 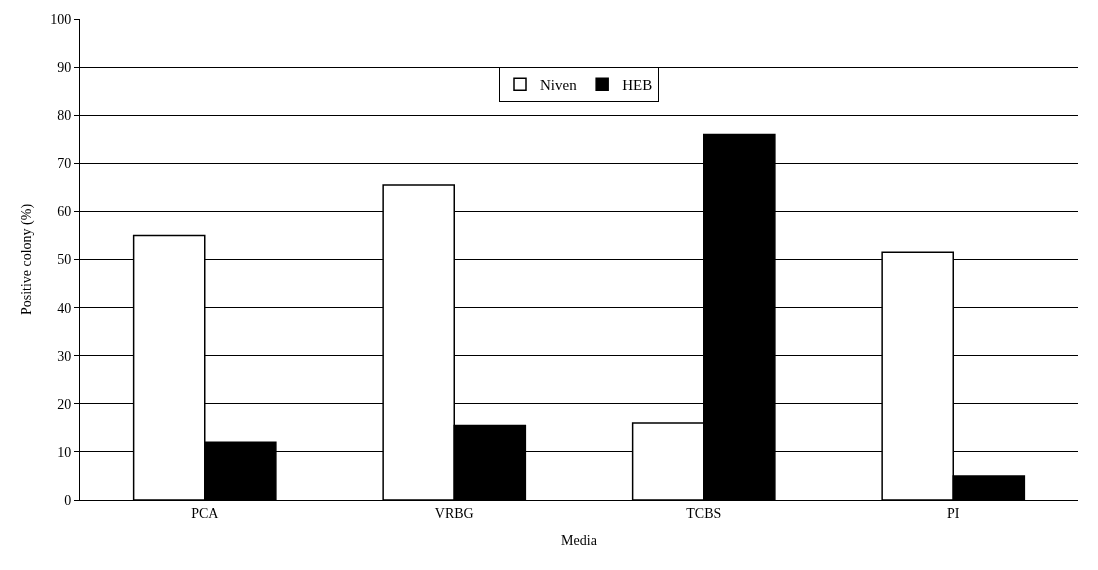 I want to click on legend-label: HEB, so click(x=637, y=85).